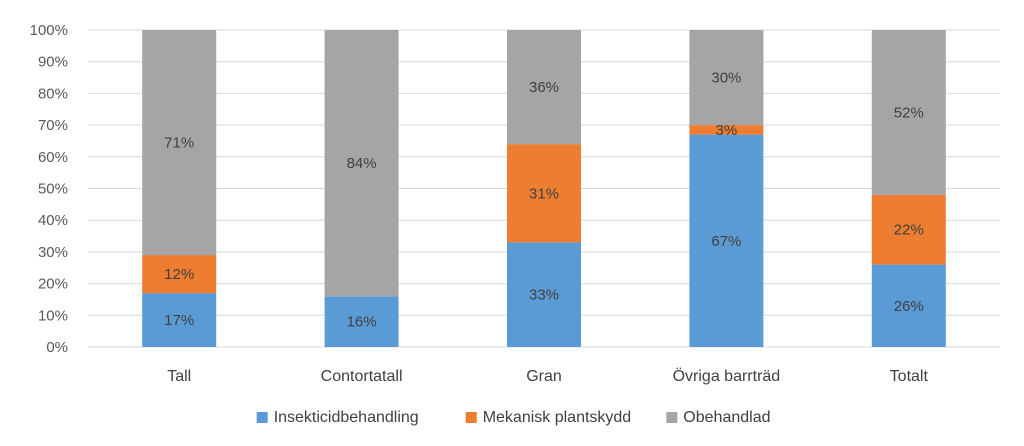  I want to click on data-label: 17%, so click(179, 320).